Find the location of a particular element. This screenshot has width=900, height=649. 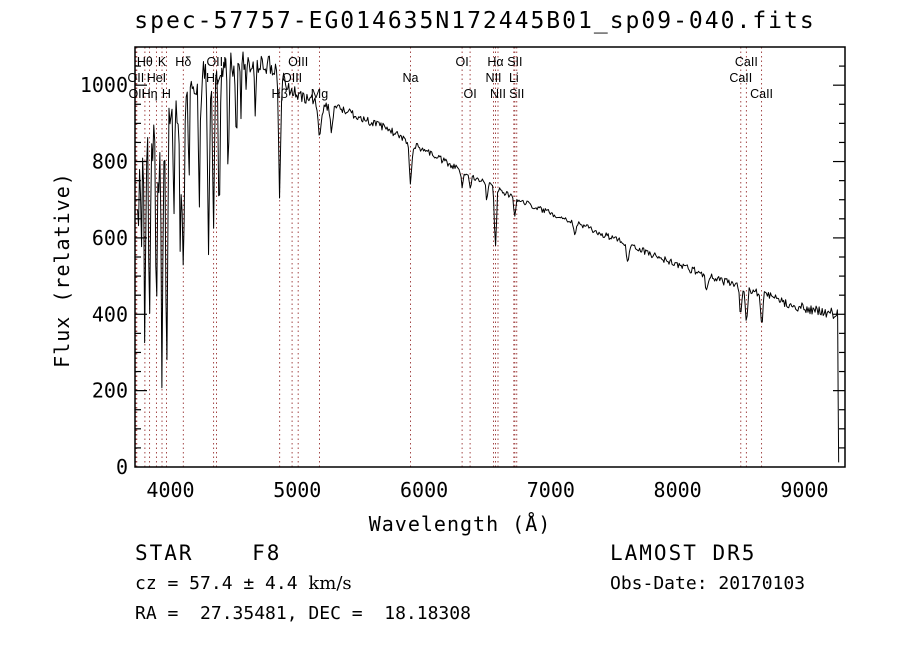

y-tick-label: 1000 is located at coordinates (104, 85).